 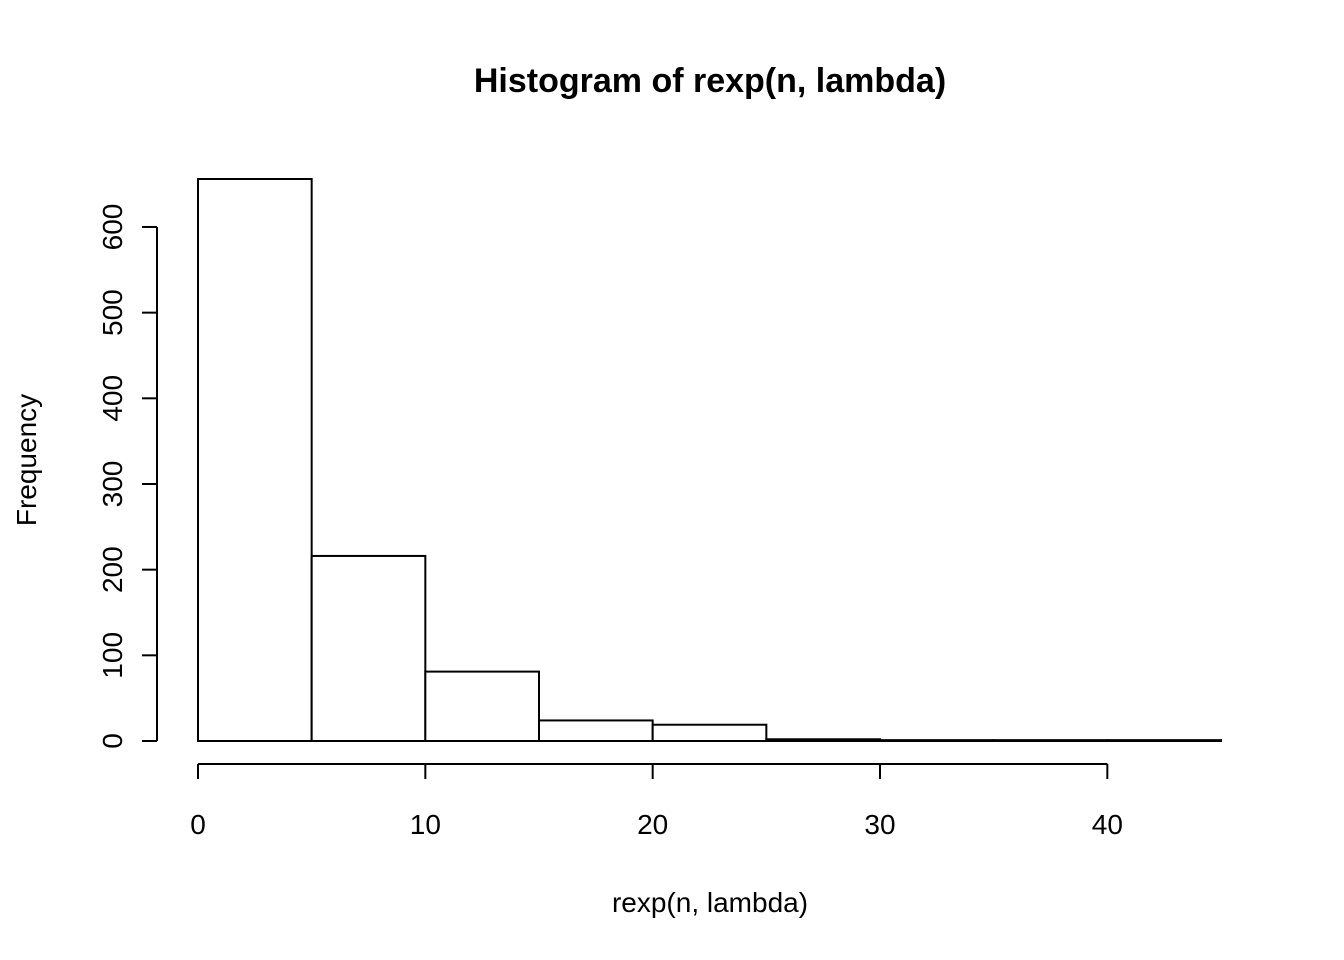 What do you see at coordinates (112, 569) in the screenshot?
I see `y-tick-label: 200` at bounding box center [112, 569].